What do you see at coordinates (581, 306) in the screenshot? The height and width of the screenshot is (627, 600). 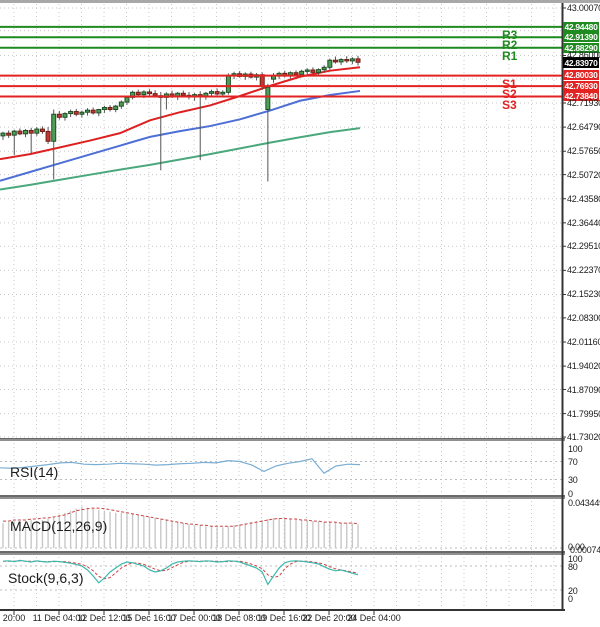 I see `price-axis` at bounding box center [581, 306].